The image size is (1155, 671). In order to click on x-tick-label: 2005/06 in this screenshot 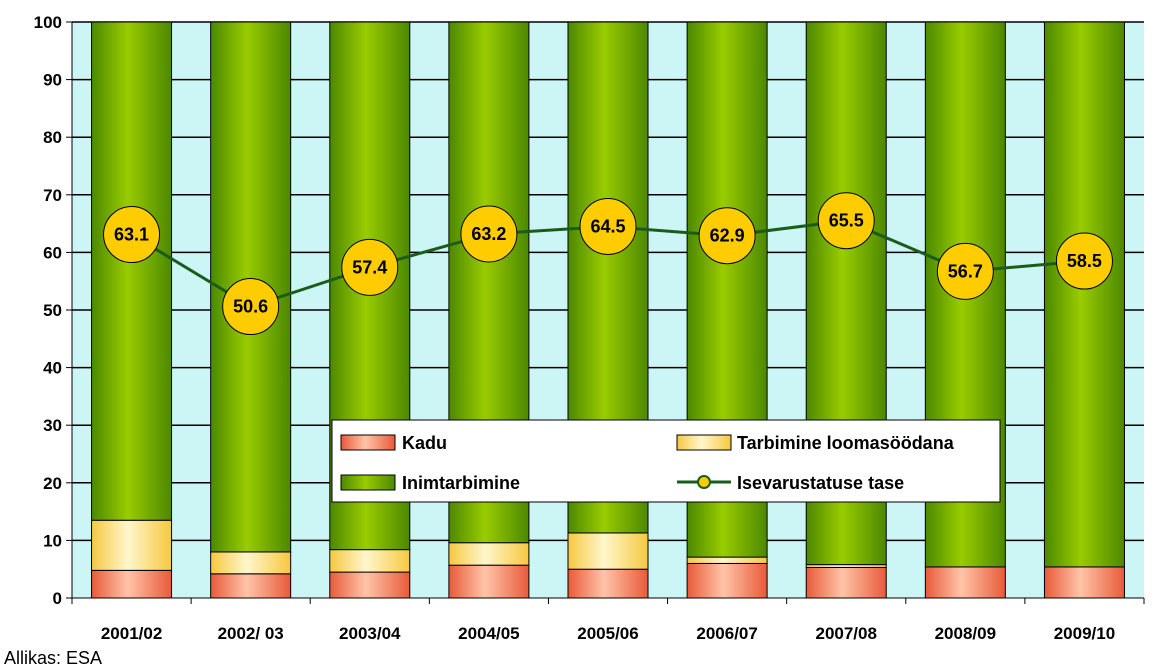, I will do `click(607, 633)`.